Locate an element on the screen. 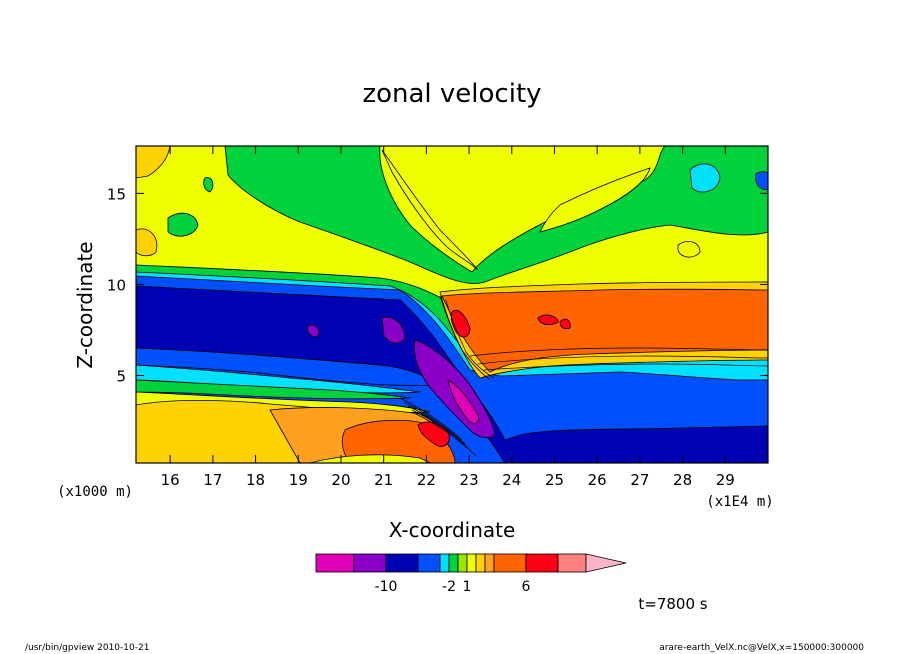 Image resolution: width=904 pixels, height=654 pixels. contour-yellow-ridge is located at coordinates (430, 210).